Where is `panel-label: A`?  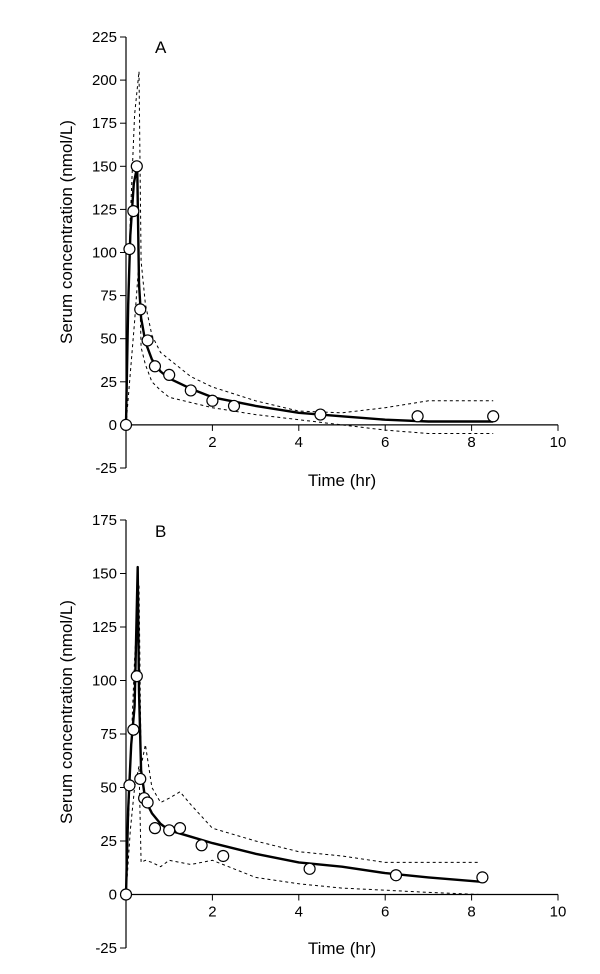
panel-label: A is located at coordinates (161, 47).